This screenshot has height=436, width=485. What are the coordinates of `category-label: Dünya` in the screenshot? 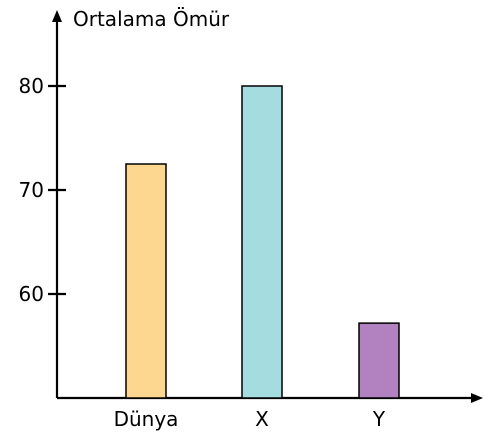 It's located at (146, 419).